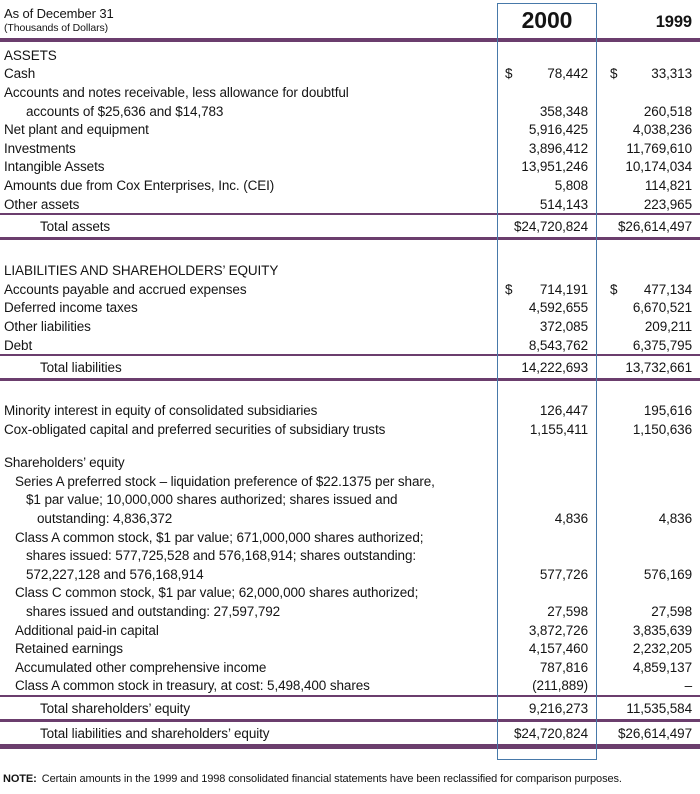 Image resolution: width=700 pixels, height=794 pixels. What do you see at coordinates (248, 19) in the screenshot?
I see `header-left-block: As of December 31 (Thousands of Dollars)` at bounding box center [248, 19].